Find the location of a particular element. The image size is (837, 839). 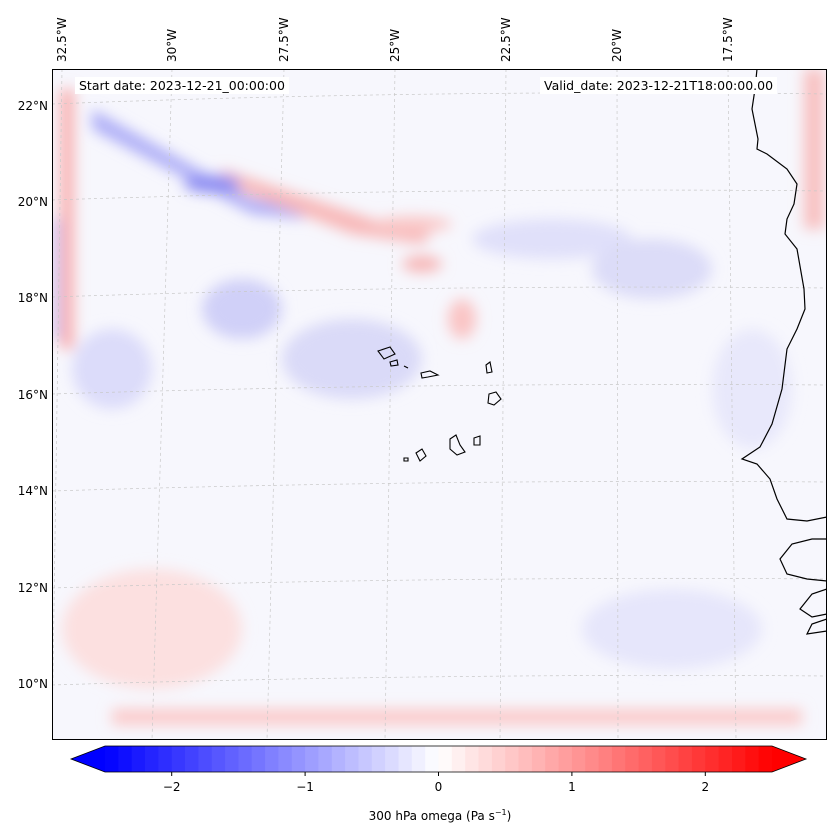

colorbar-label: 300 hPa omega (Pa s−1) is located at coordinates (418, 815).